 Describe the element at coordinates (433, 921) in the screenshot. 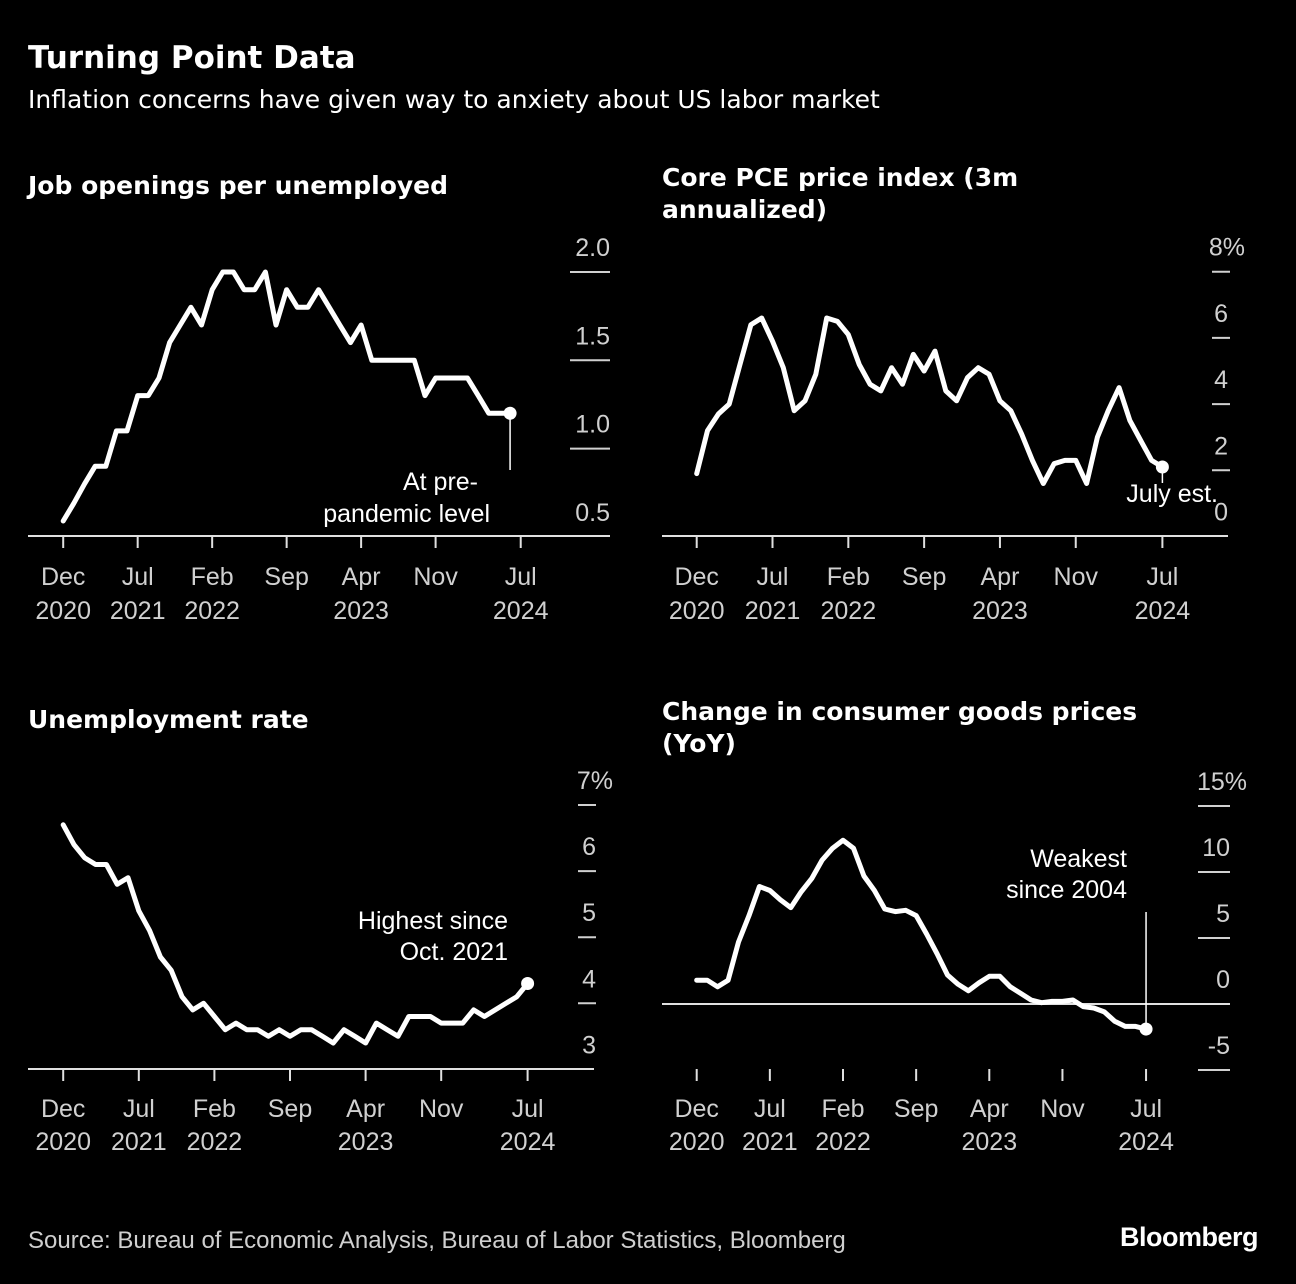

I see `annotation-text: Highest since` at that location.